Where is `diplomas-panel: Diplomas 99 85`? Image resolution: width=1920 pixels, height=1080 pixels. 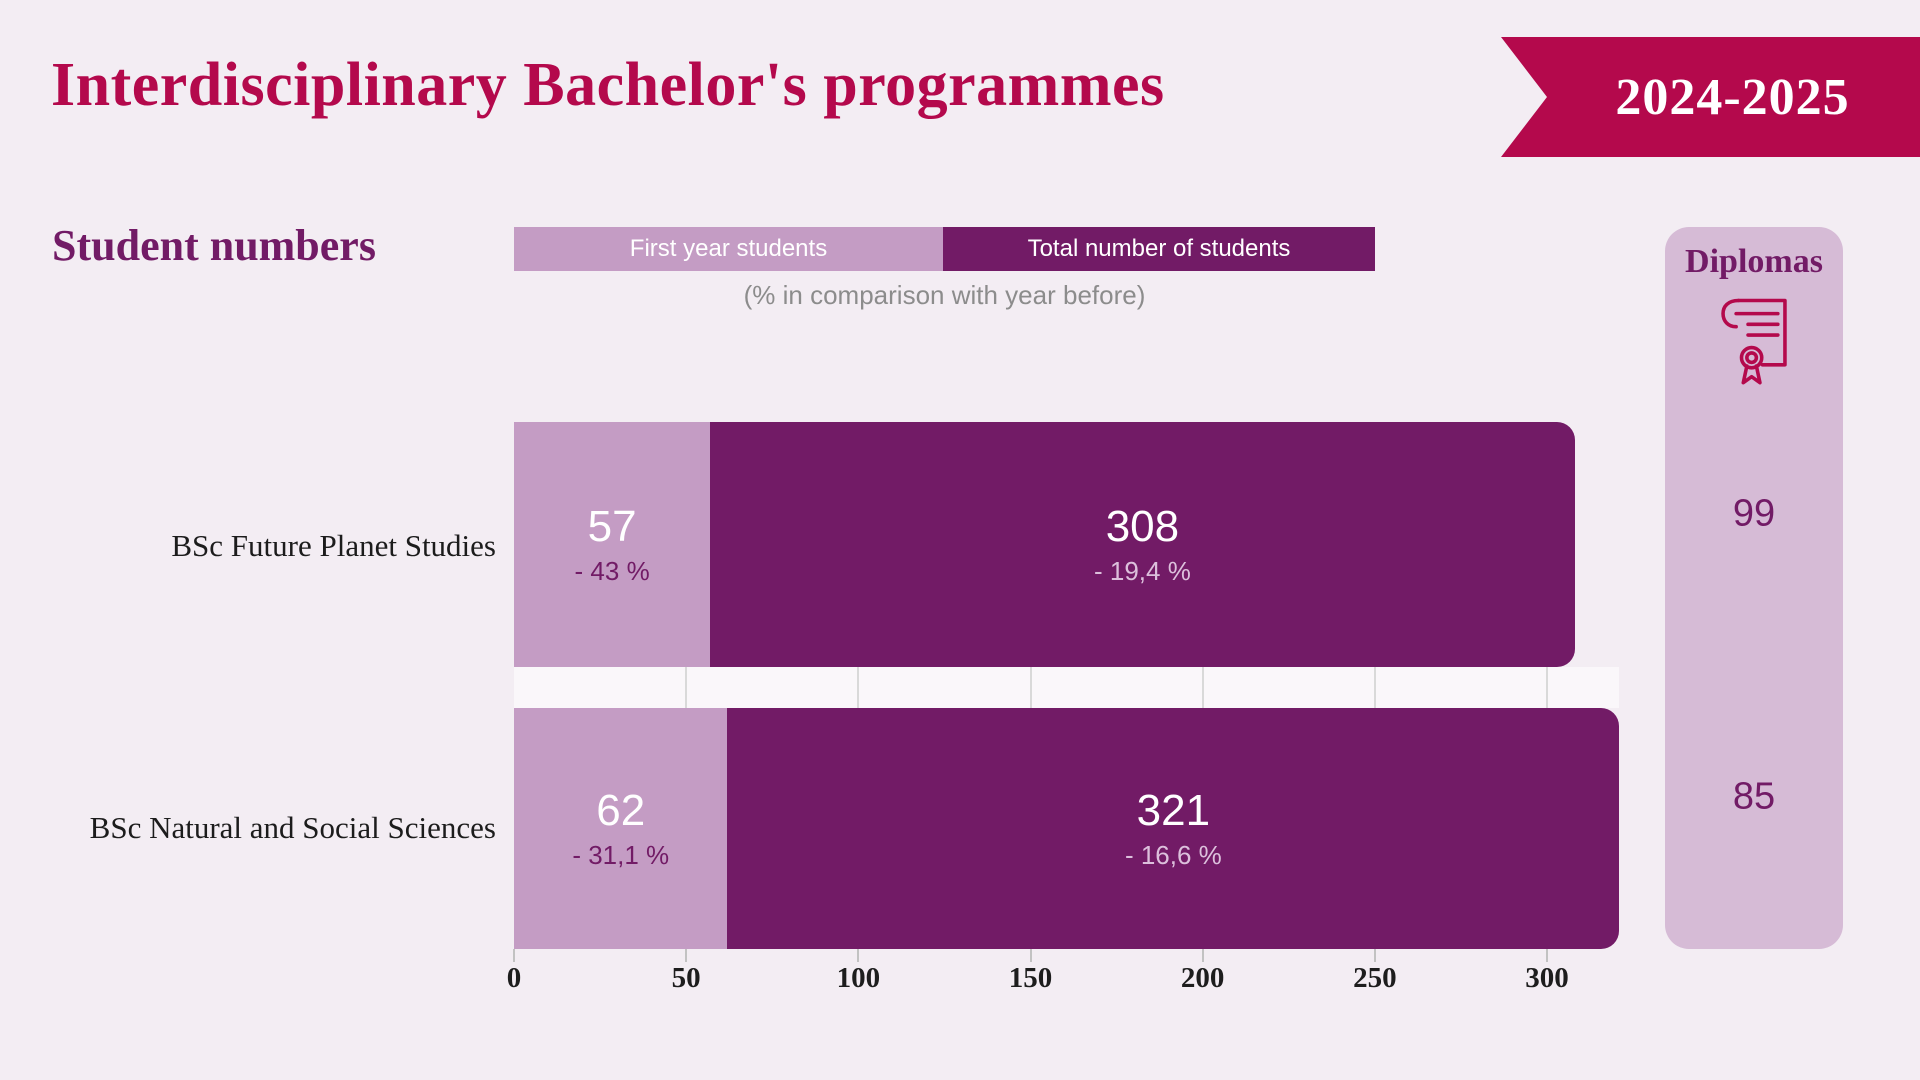 diplomas-panel: Diplomas 99 85 is located at coordinates (1754, 588).